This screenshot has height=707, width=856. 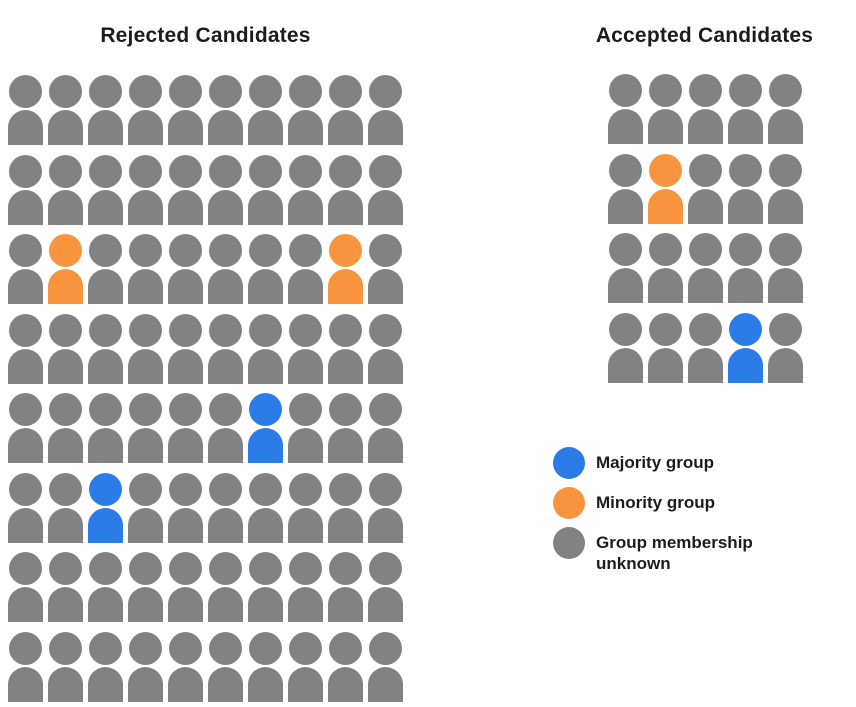 I want to click on person-icon-rejected-r1c9-unknown, so click(x=345, y=110).